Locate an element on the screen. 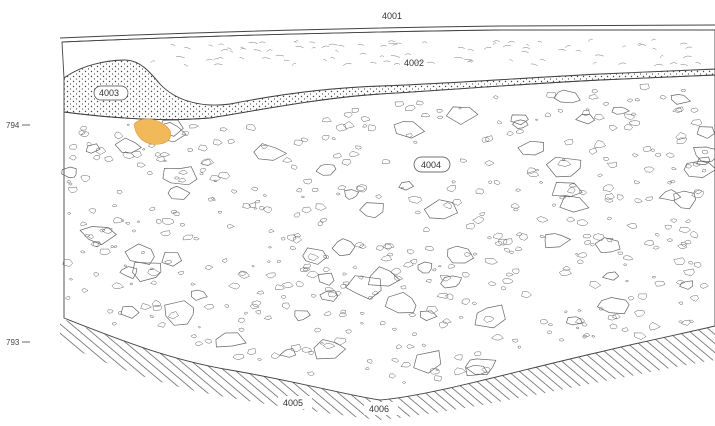  svg-text: 4006 is located at coordinates (379, 409).